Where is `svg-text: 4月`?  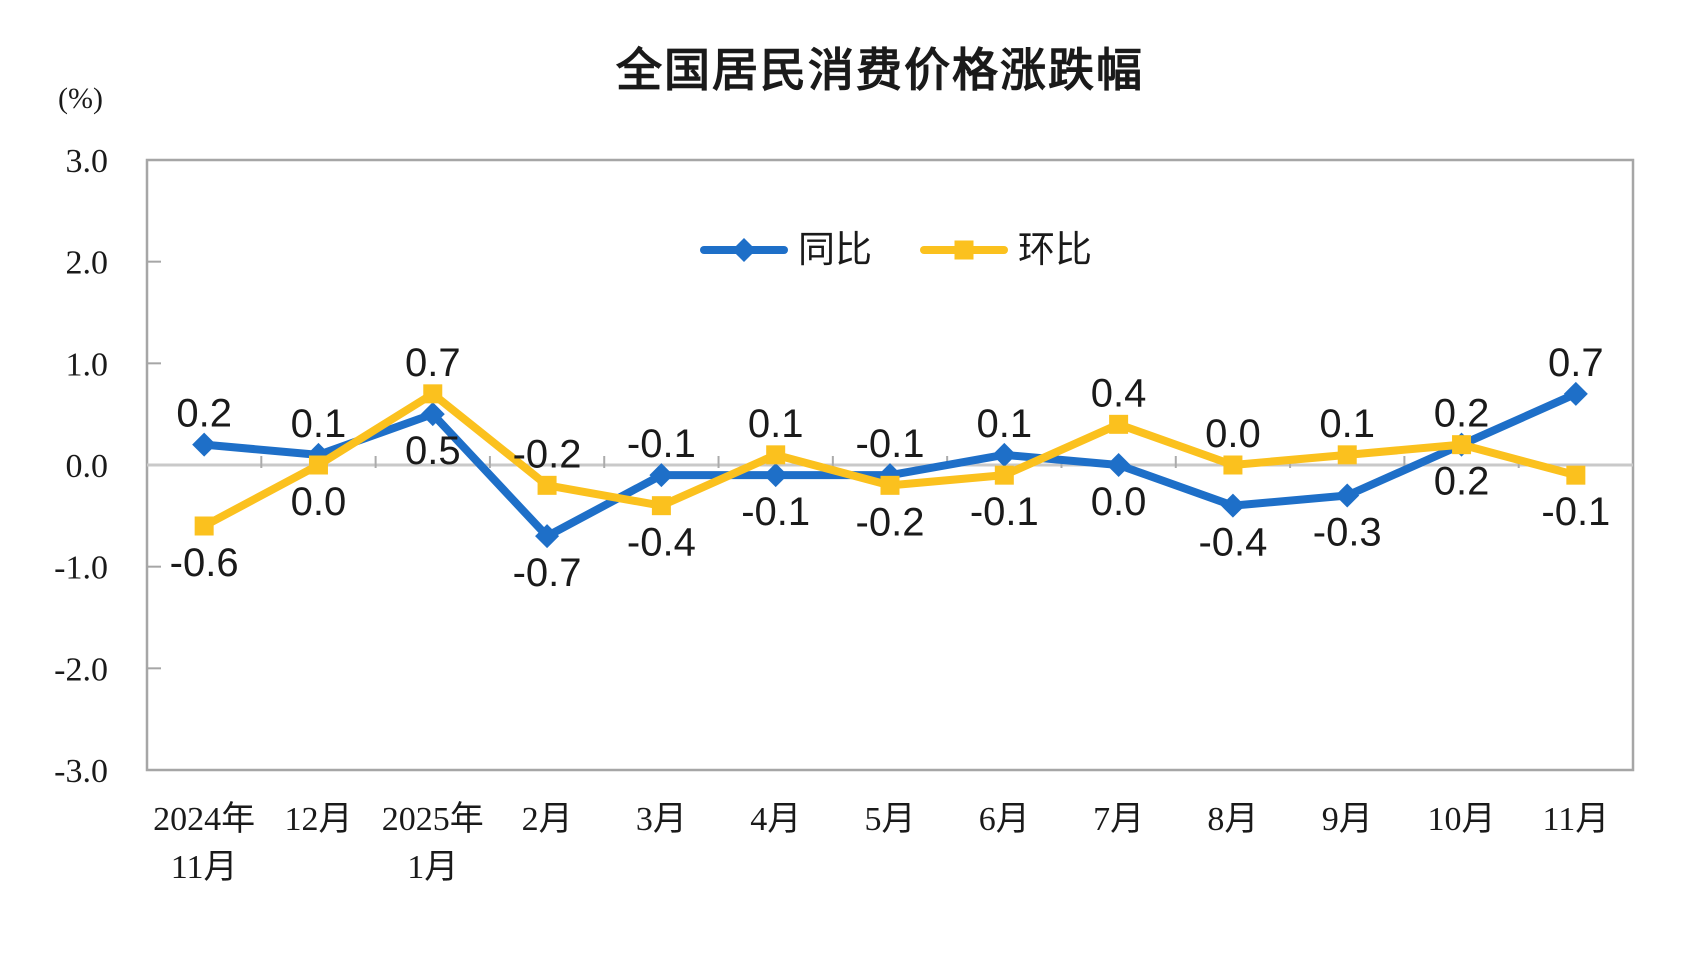 svg-text: 4月 is located at coordinates (775, 819).